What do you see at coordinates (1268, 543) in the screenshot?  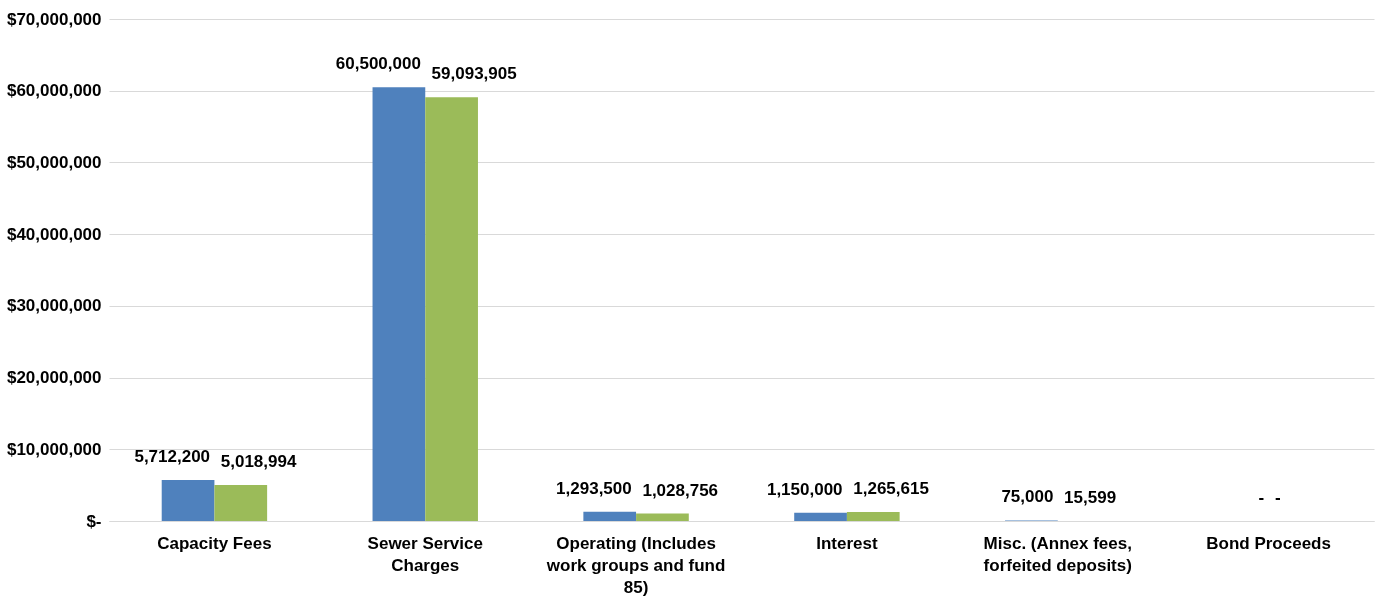 I see `x-tick-label: Bond Proceeds` at bounding box center [1268, 543].